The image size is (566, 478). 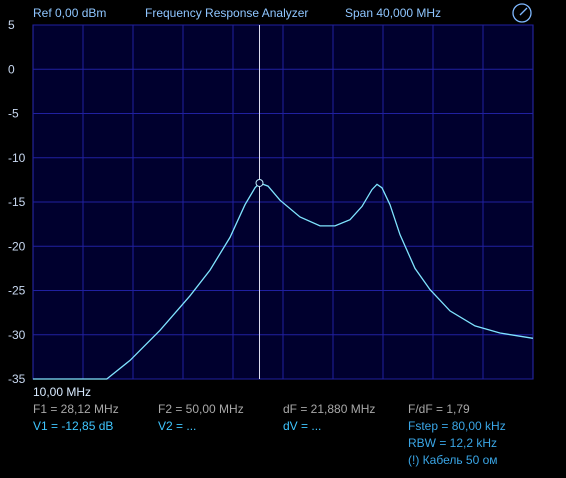 What do you see at coordinates (17, 379) in the screenshot?
I see `y-tick-label: -35` at bounding box center [17, 379].